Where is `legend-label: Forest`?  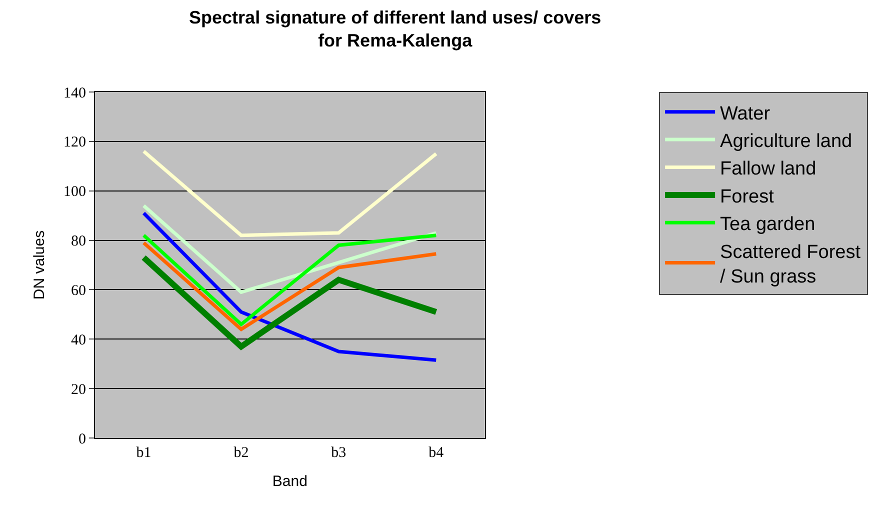 legend-label: Forest is located at coordinates (747, 197).